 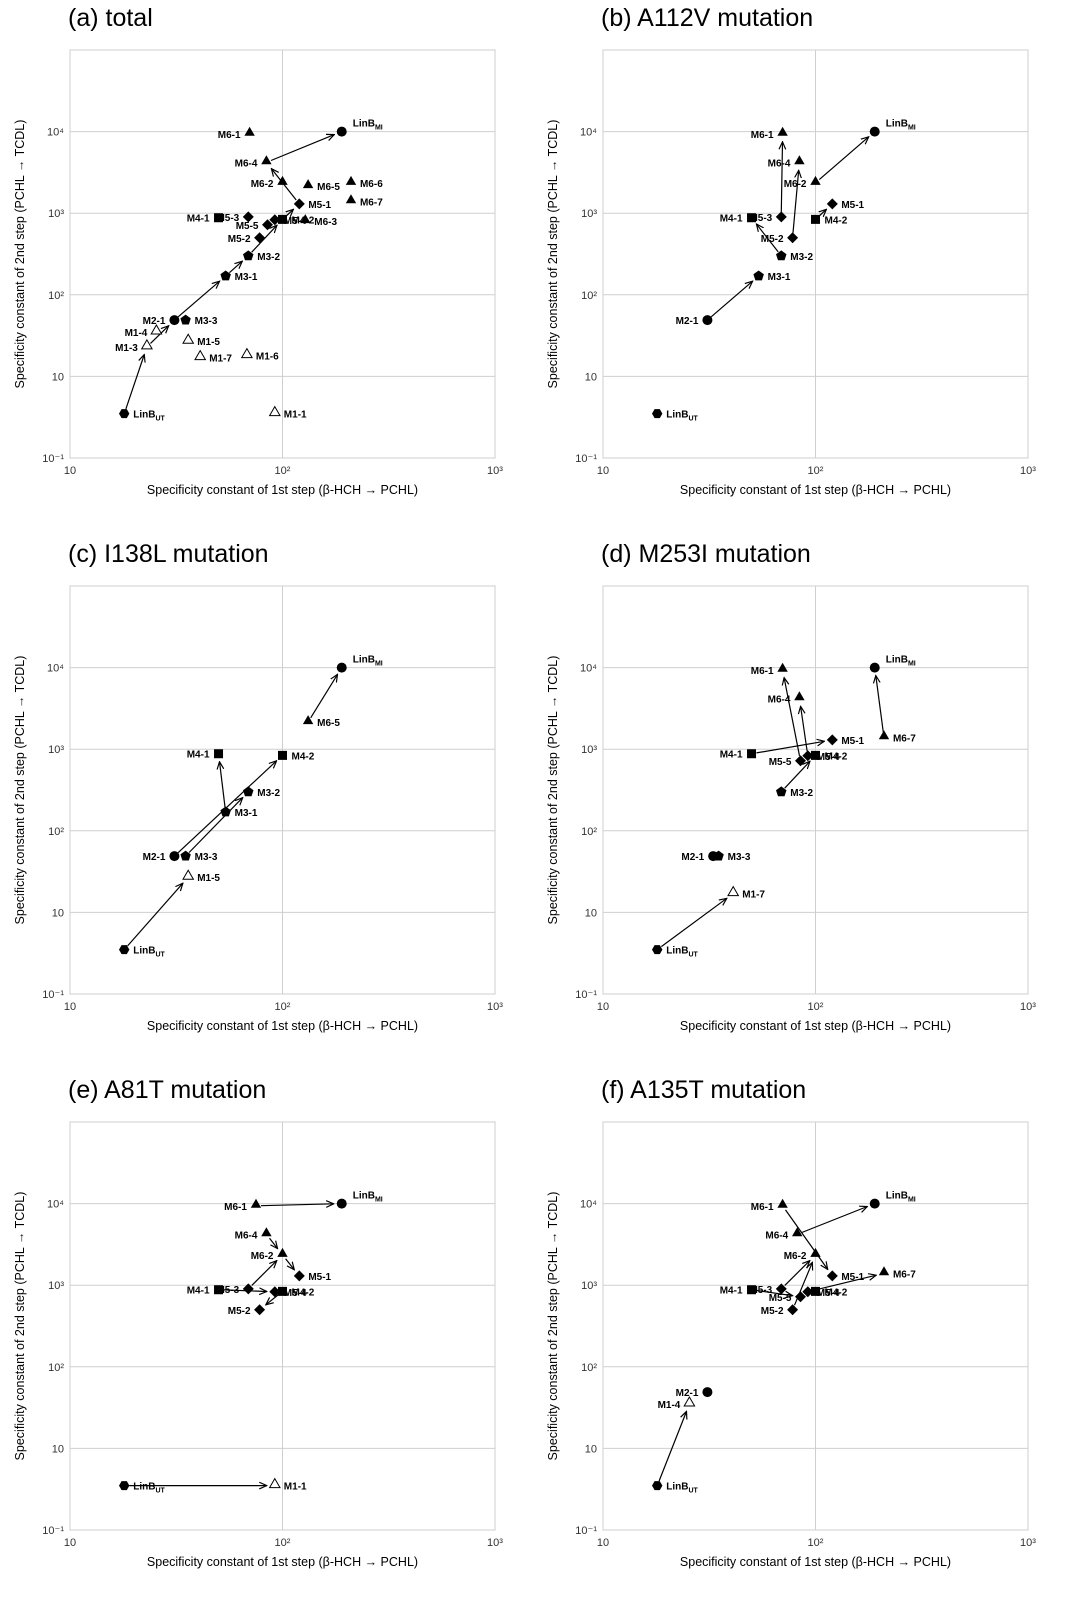 I want to click on chart-title: (f) A135T mutation, so click(x=704, y=1090).